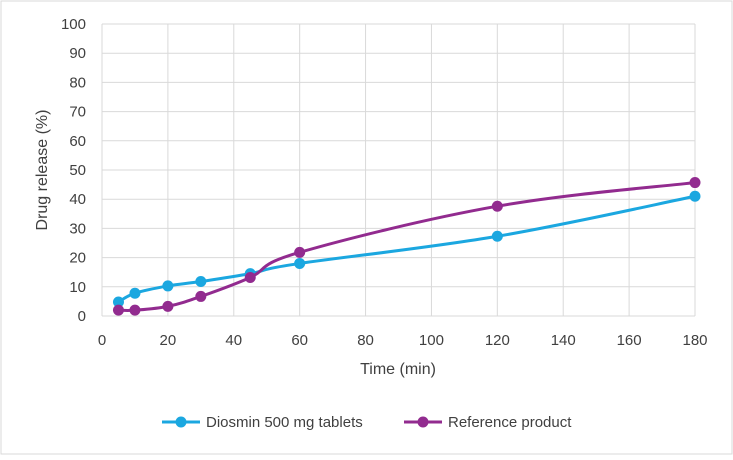 The image size is (733, 460). What do you see at coordinates (77, 228) in the screenshot?
I see `y-tick-label: 30` at bounding box center [77, 228].